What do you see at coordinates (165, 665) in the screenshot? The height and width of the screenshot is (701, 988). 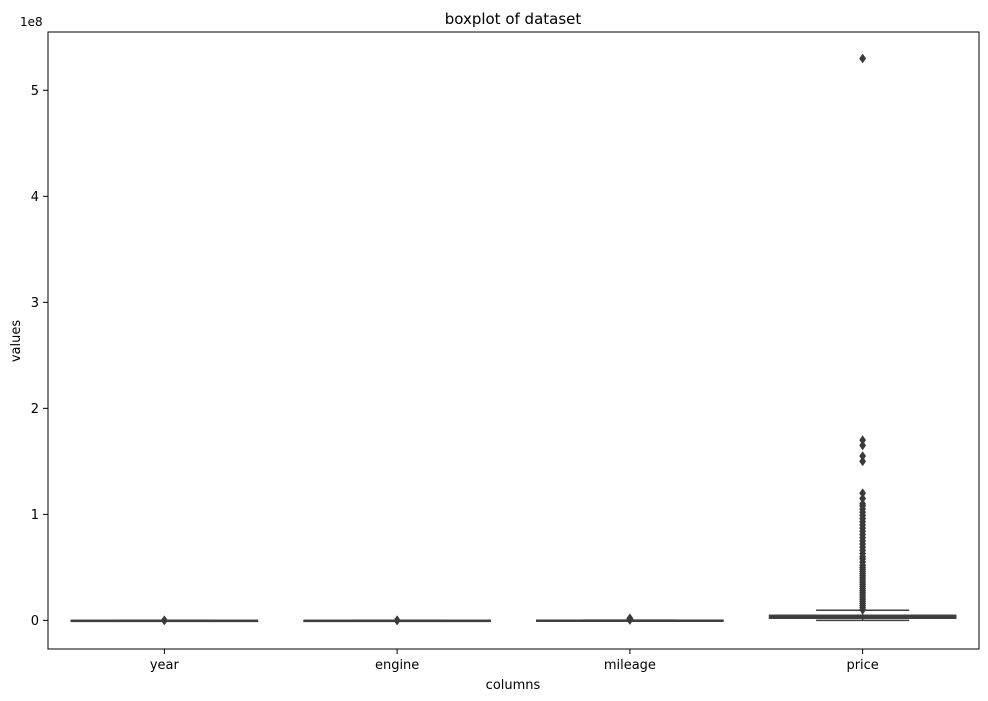 I see `x-tick-label: year` at bounding box center [165, 665].